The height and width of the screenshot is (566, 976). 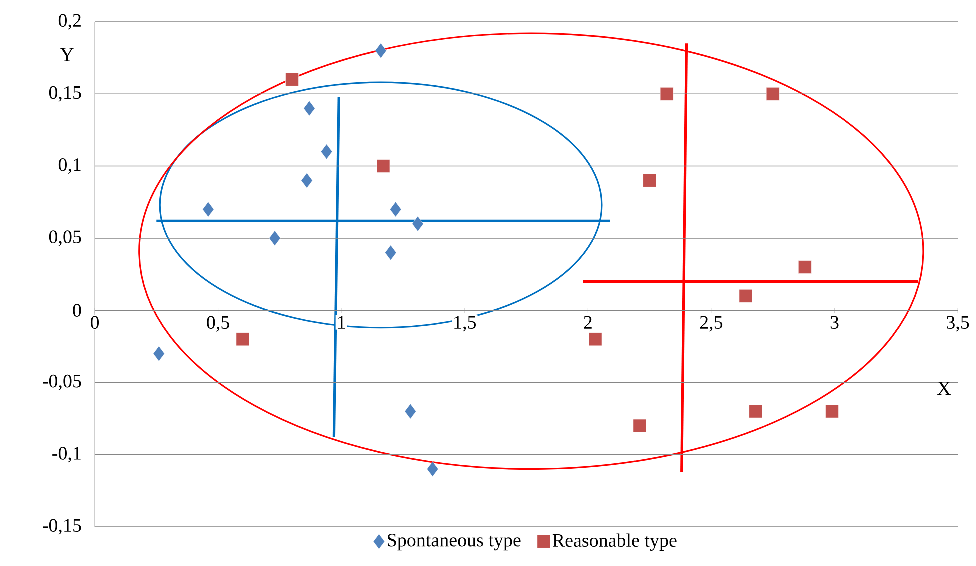 I want to click on y-tick-label: 0,2, so click(x=69, y=22).